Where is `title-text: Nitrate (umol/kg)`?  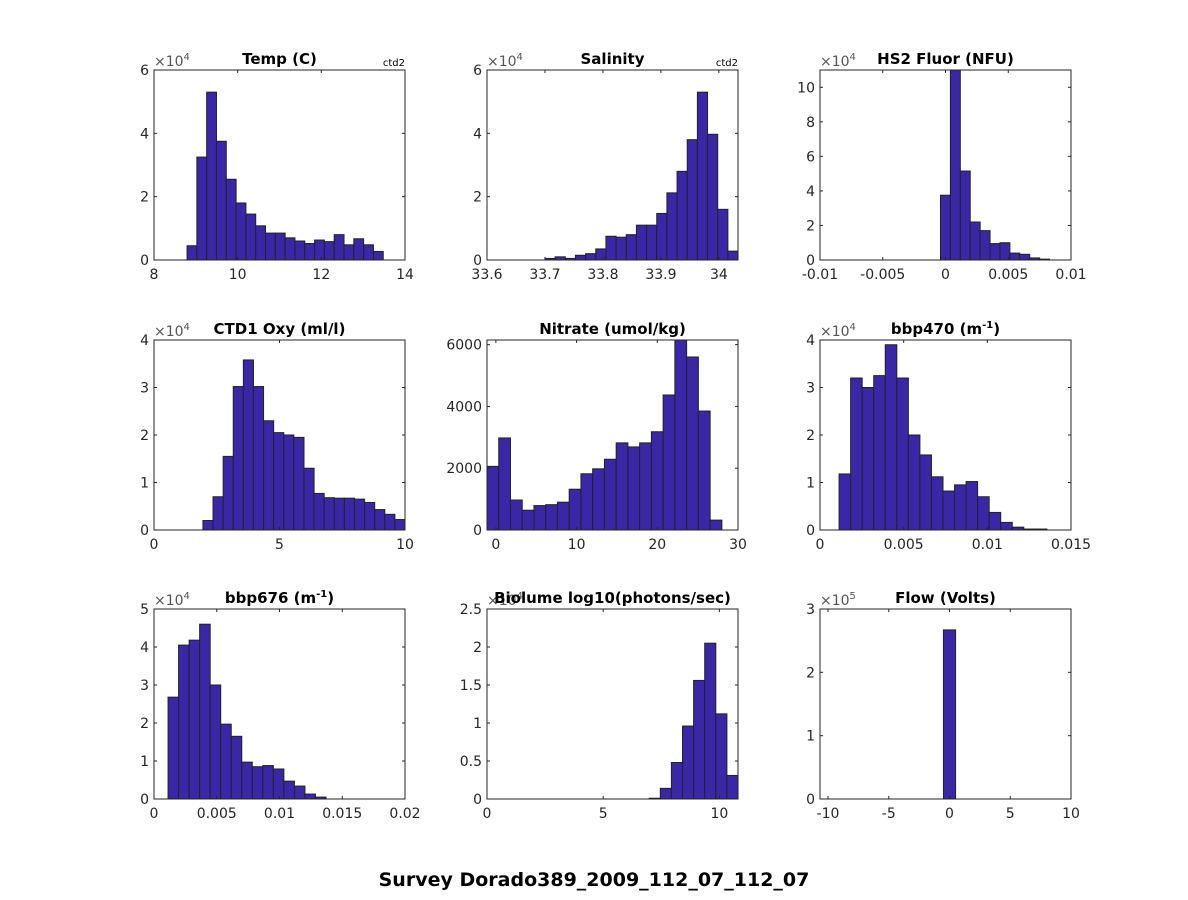
title-text: Nitrate (umol/kg) is located at coordinates (612, 329).